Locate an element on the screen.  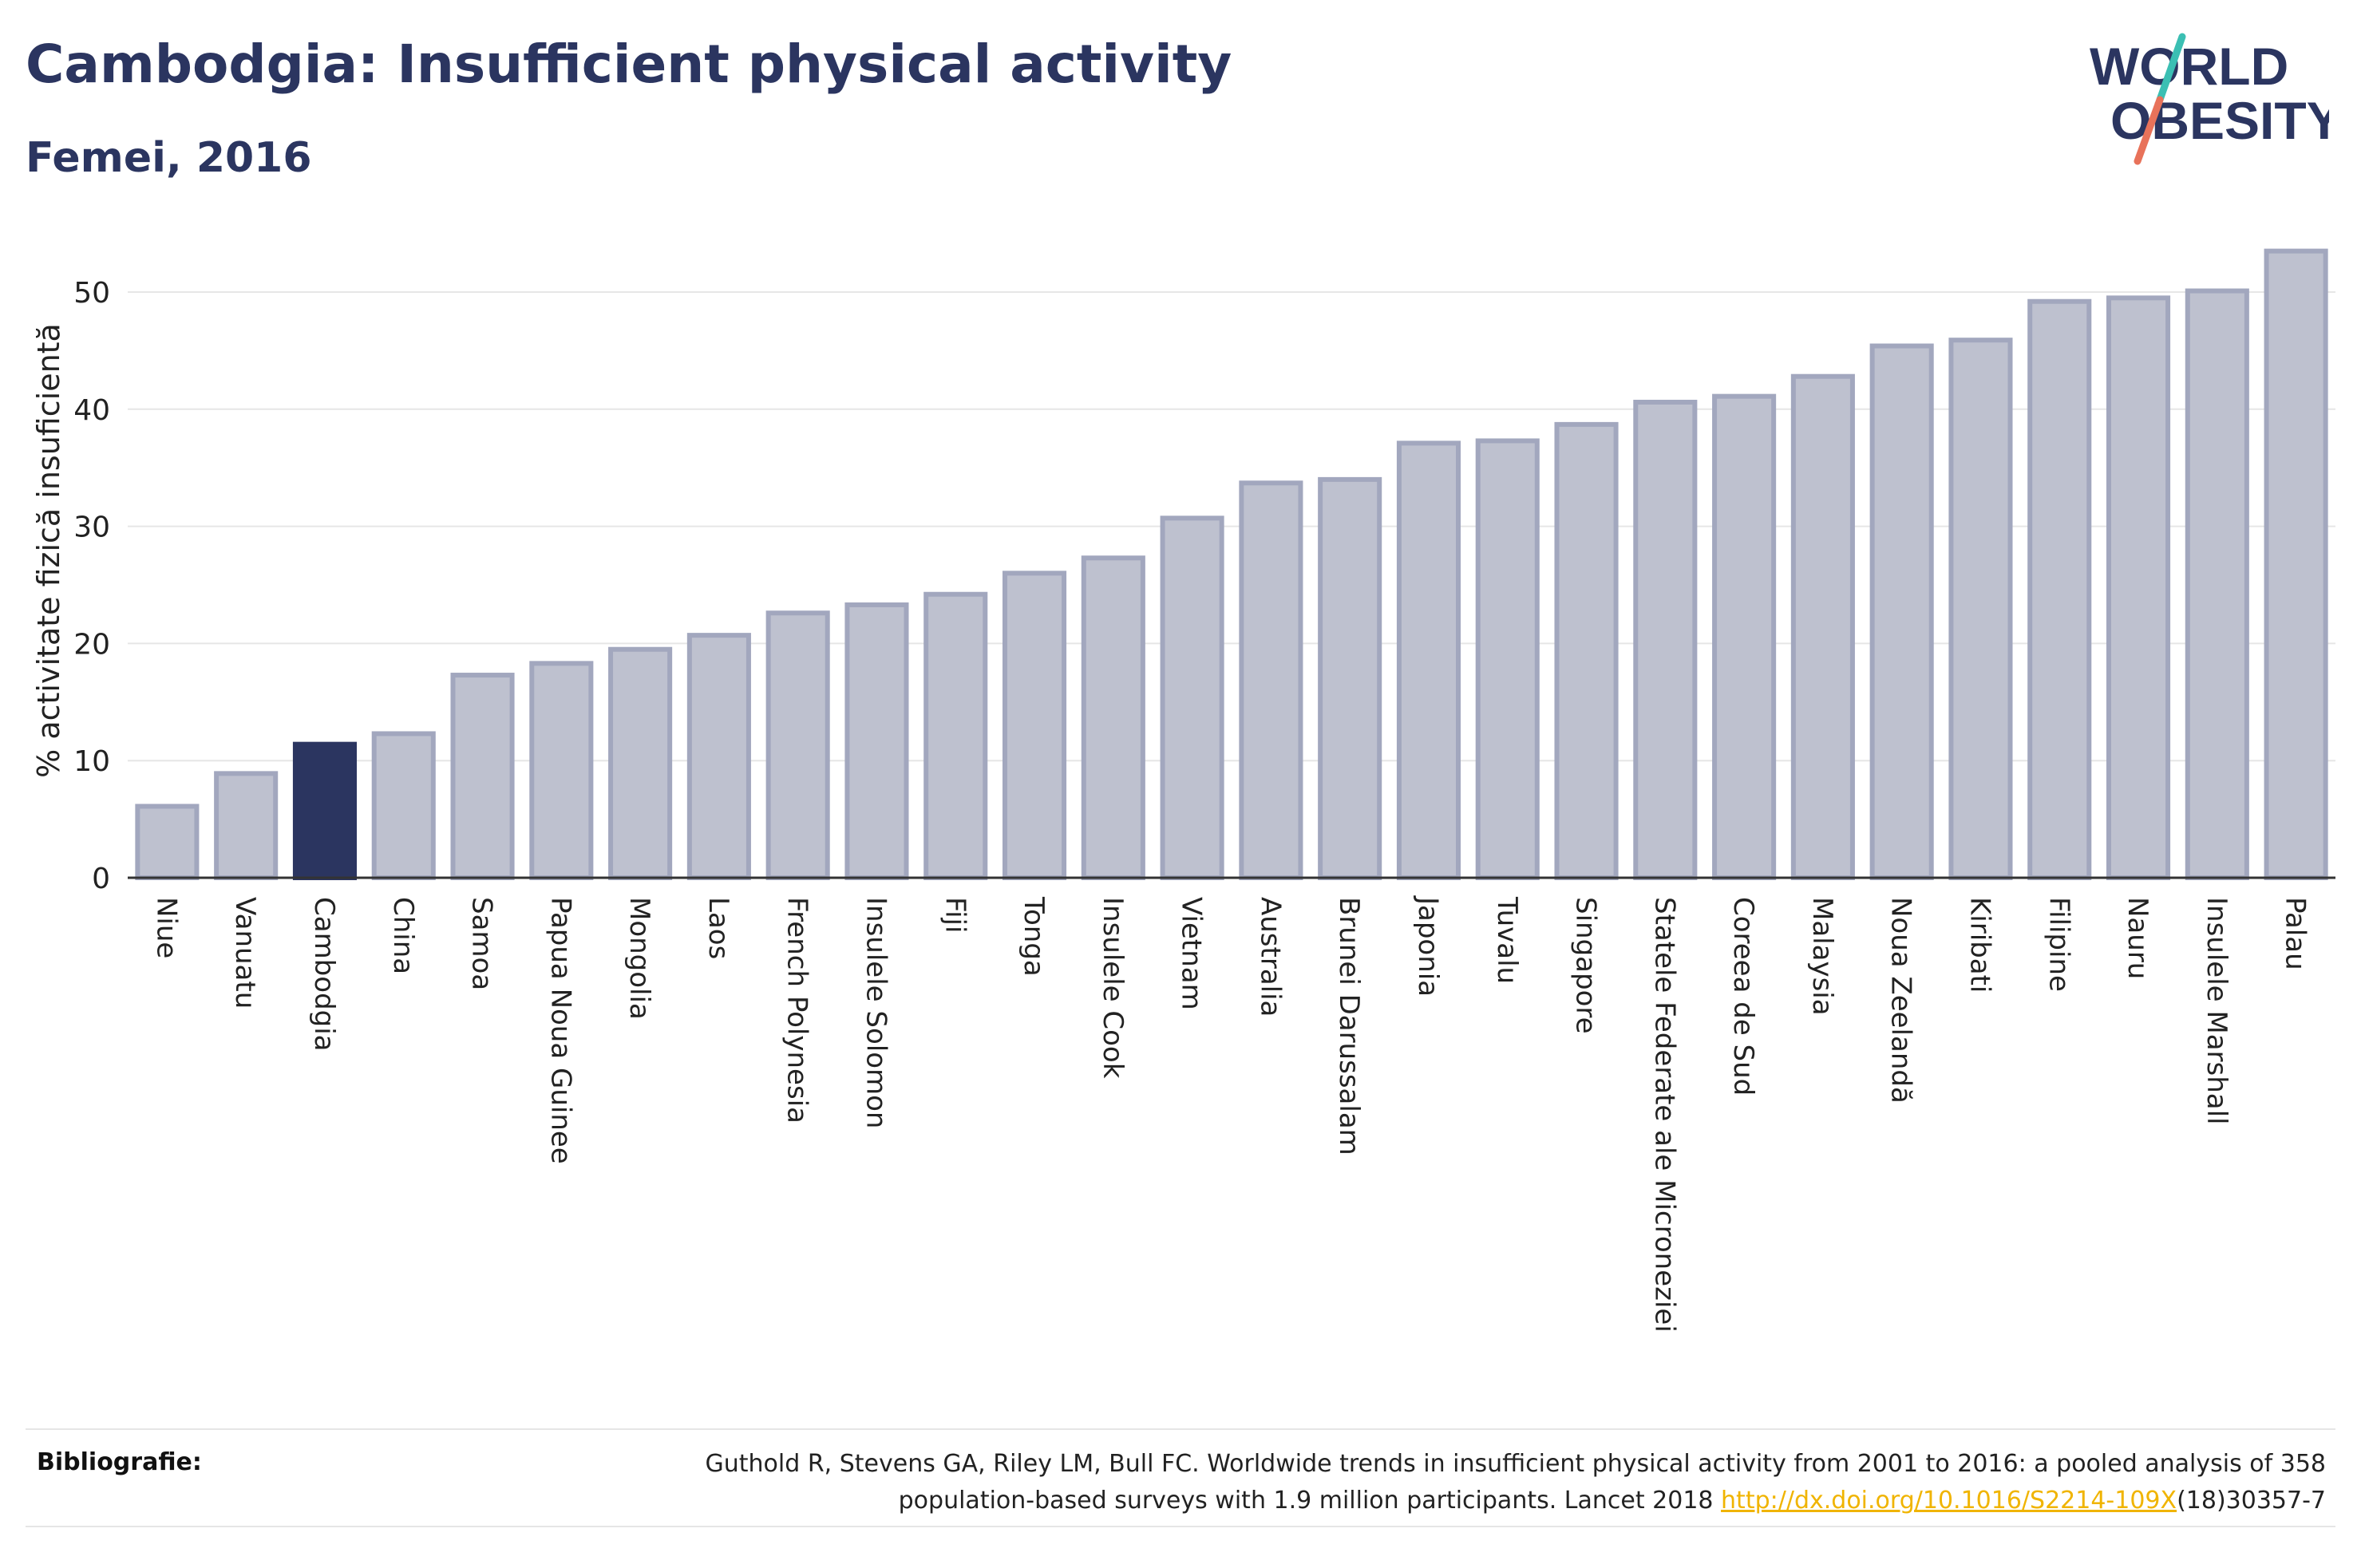
bar-tonga is located at coordinates (1034, 725).